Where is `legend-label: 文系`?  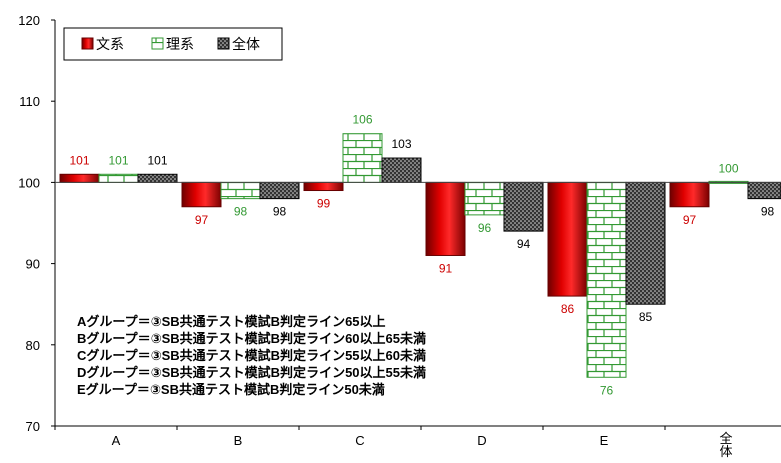 legend-label: 文系 is located at coordinates (110, 44).